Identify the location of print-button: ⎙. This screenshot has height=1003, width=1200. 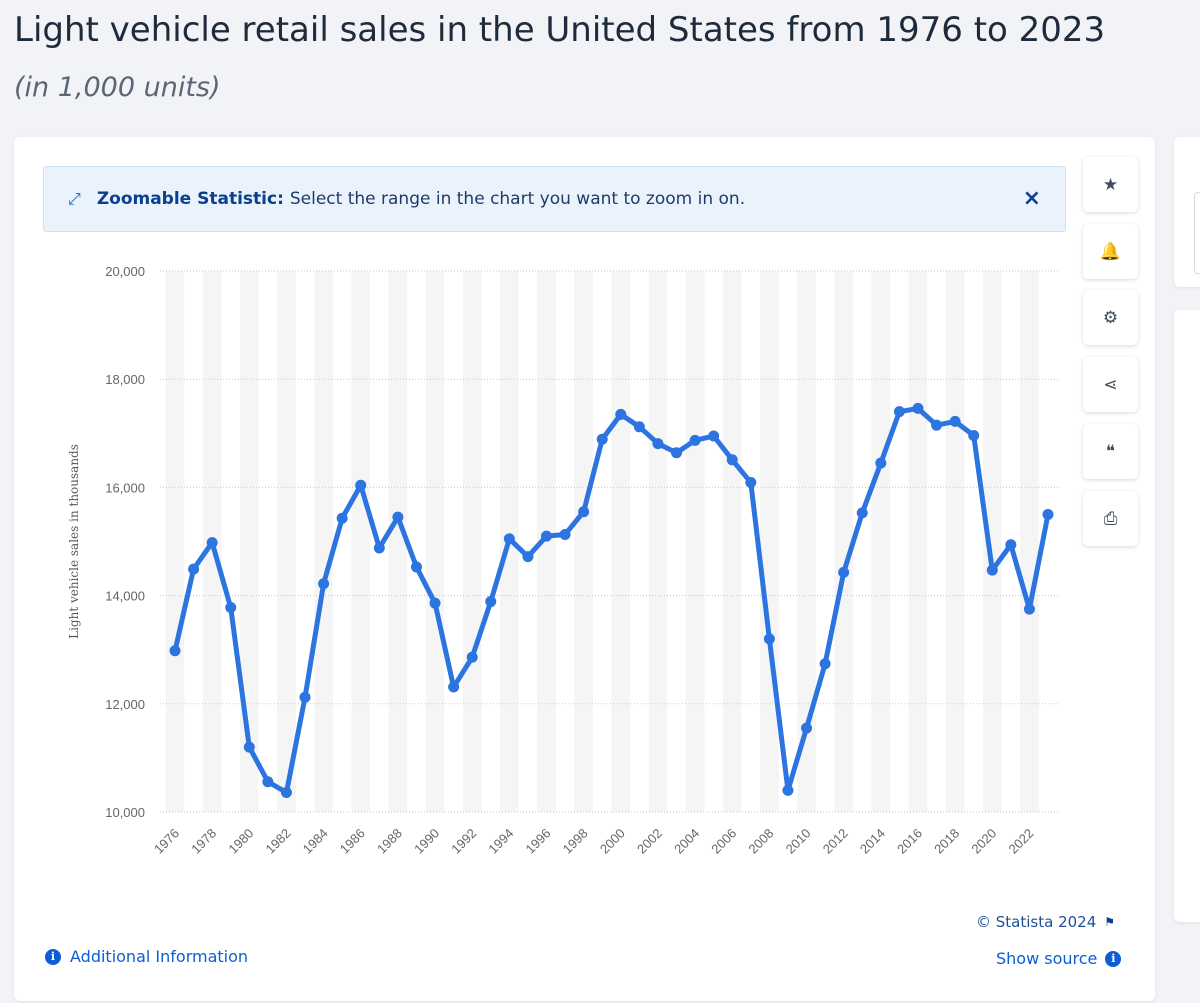
(1110, 518).